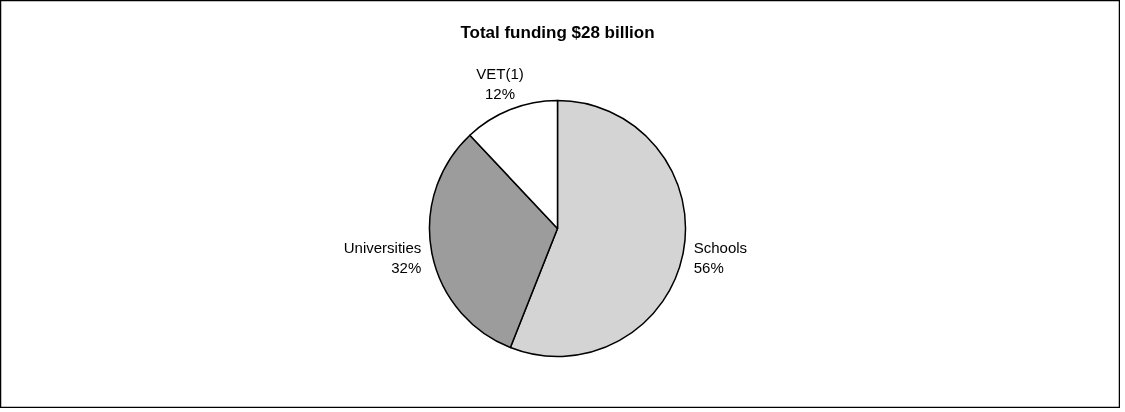 The image size is (1125, 412). Describe the element at coordinates (500, 93) in the screenshot. I see `data-label: 12%` at that location.